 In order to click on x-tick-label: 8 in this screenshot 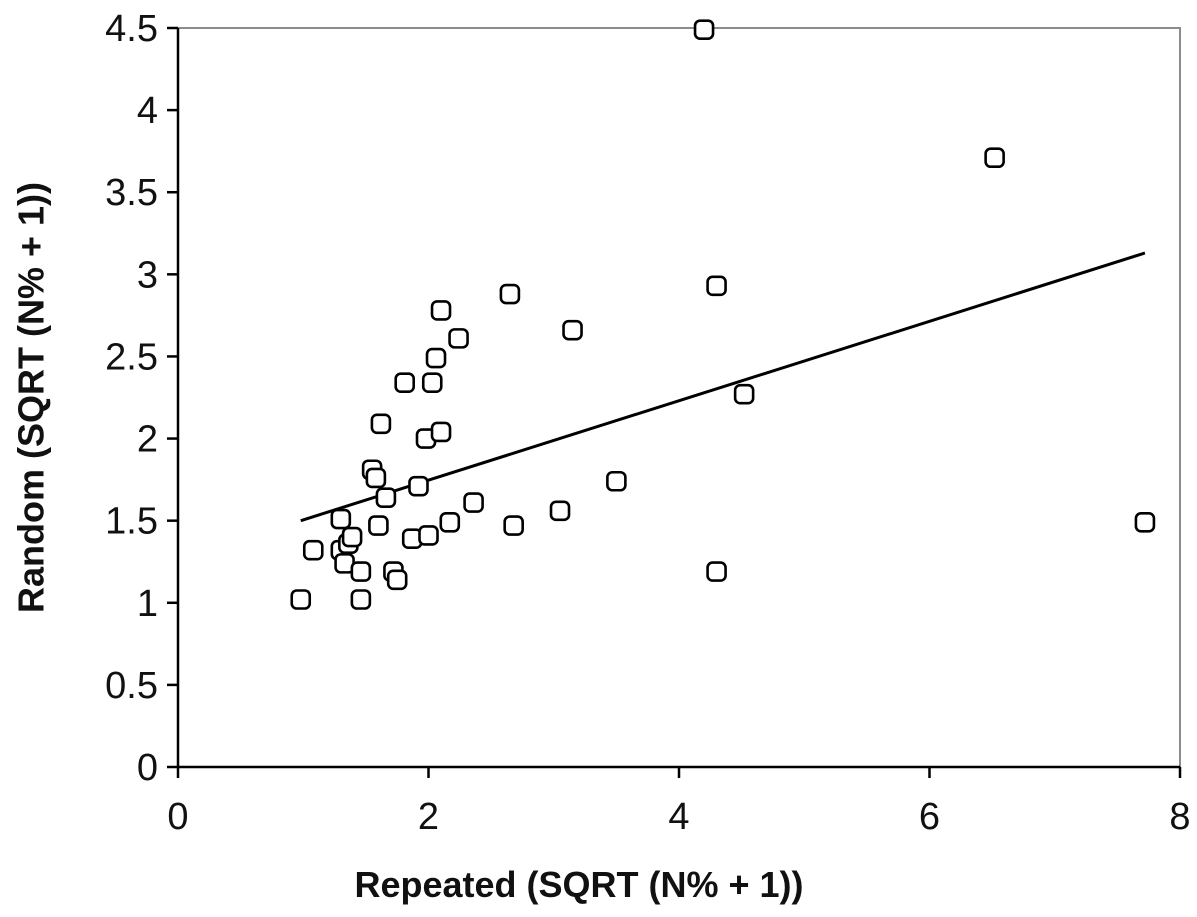, I will do `click(1179, 817)`.